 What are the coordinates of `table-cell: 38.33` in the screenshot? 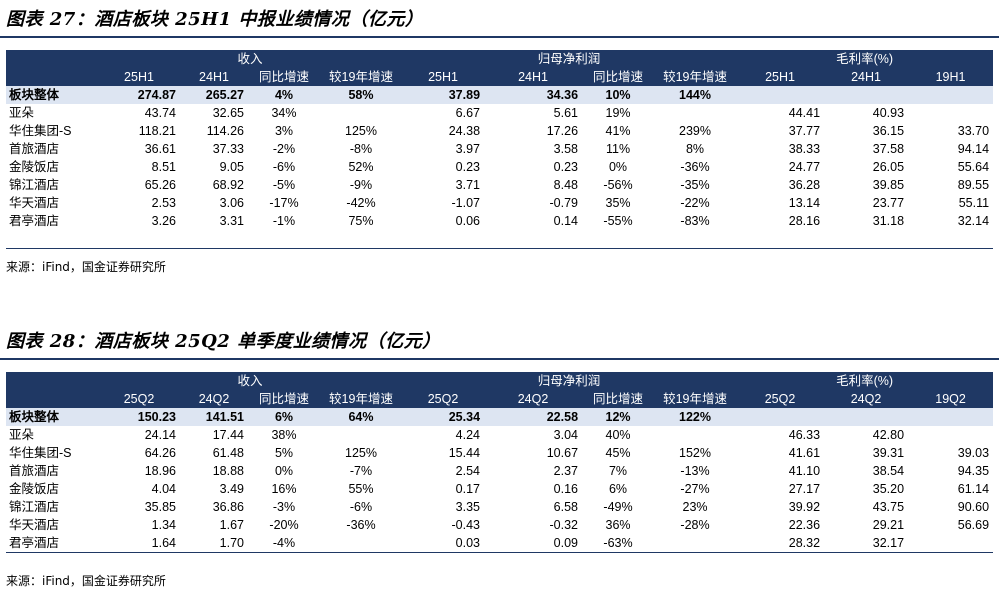 It's located at (804, 149).